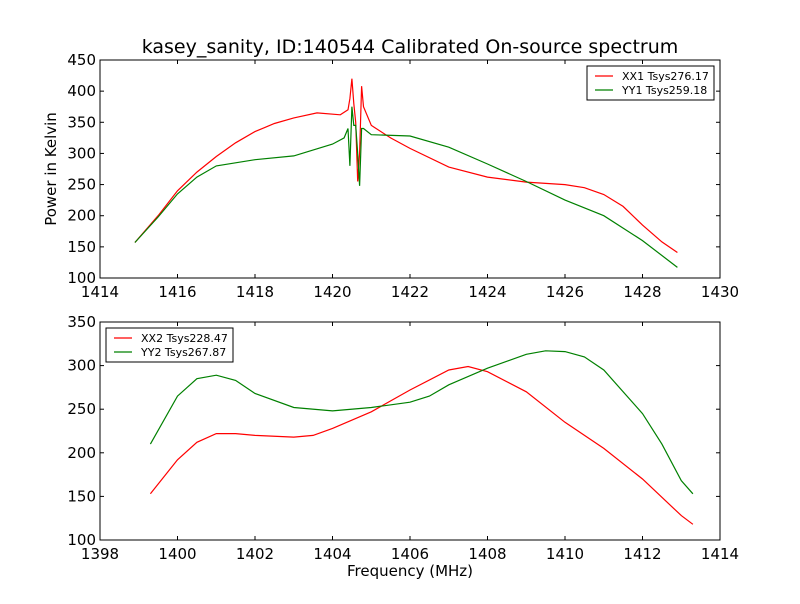 Image resolution: width=800 pixels, height=604 pixels. I want to click on x-tick-label: 1428, so click(642, 292).